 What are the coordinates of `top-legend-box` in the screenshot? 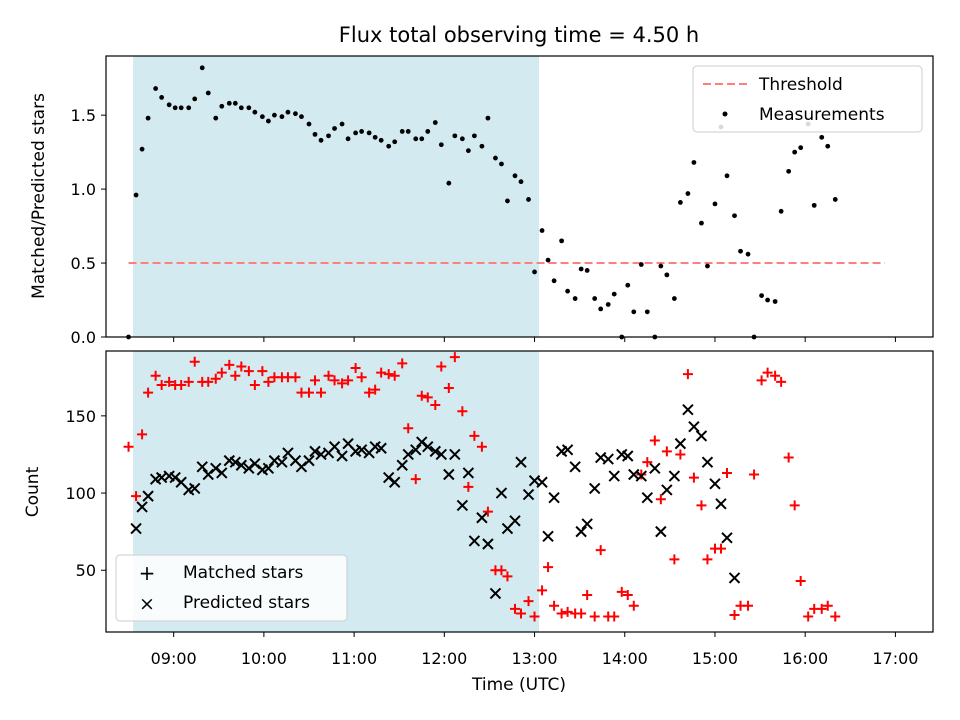 It's located at (807, 99).